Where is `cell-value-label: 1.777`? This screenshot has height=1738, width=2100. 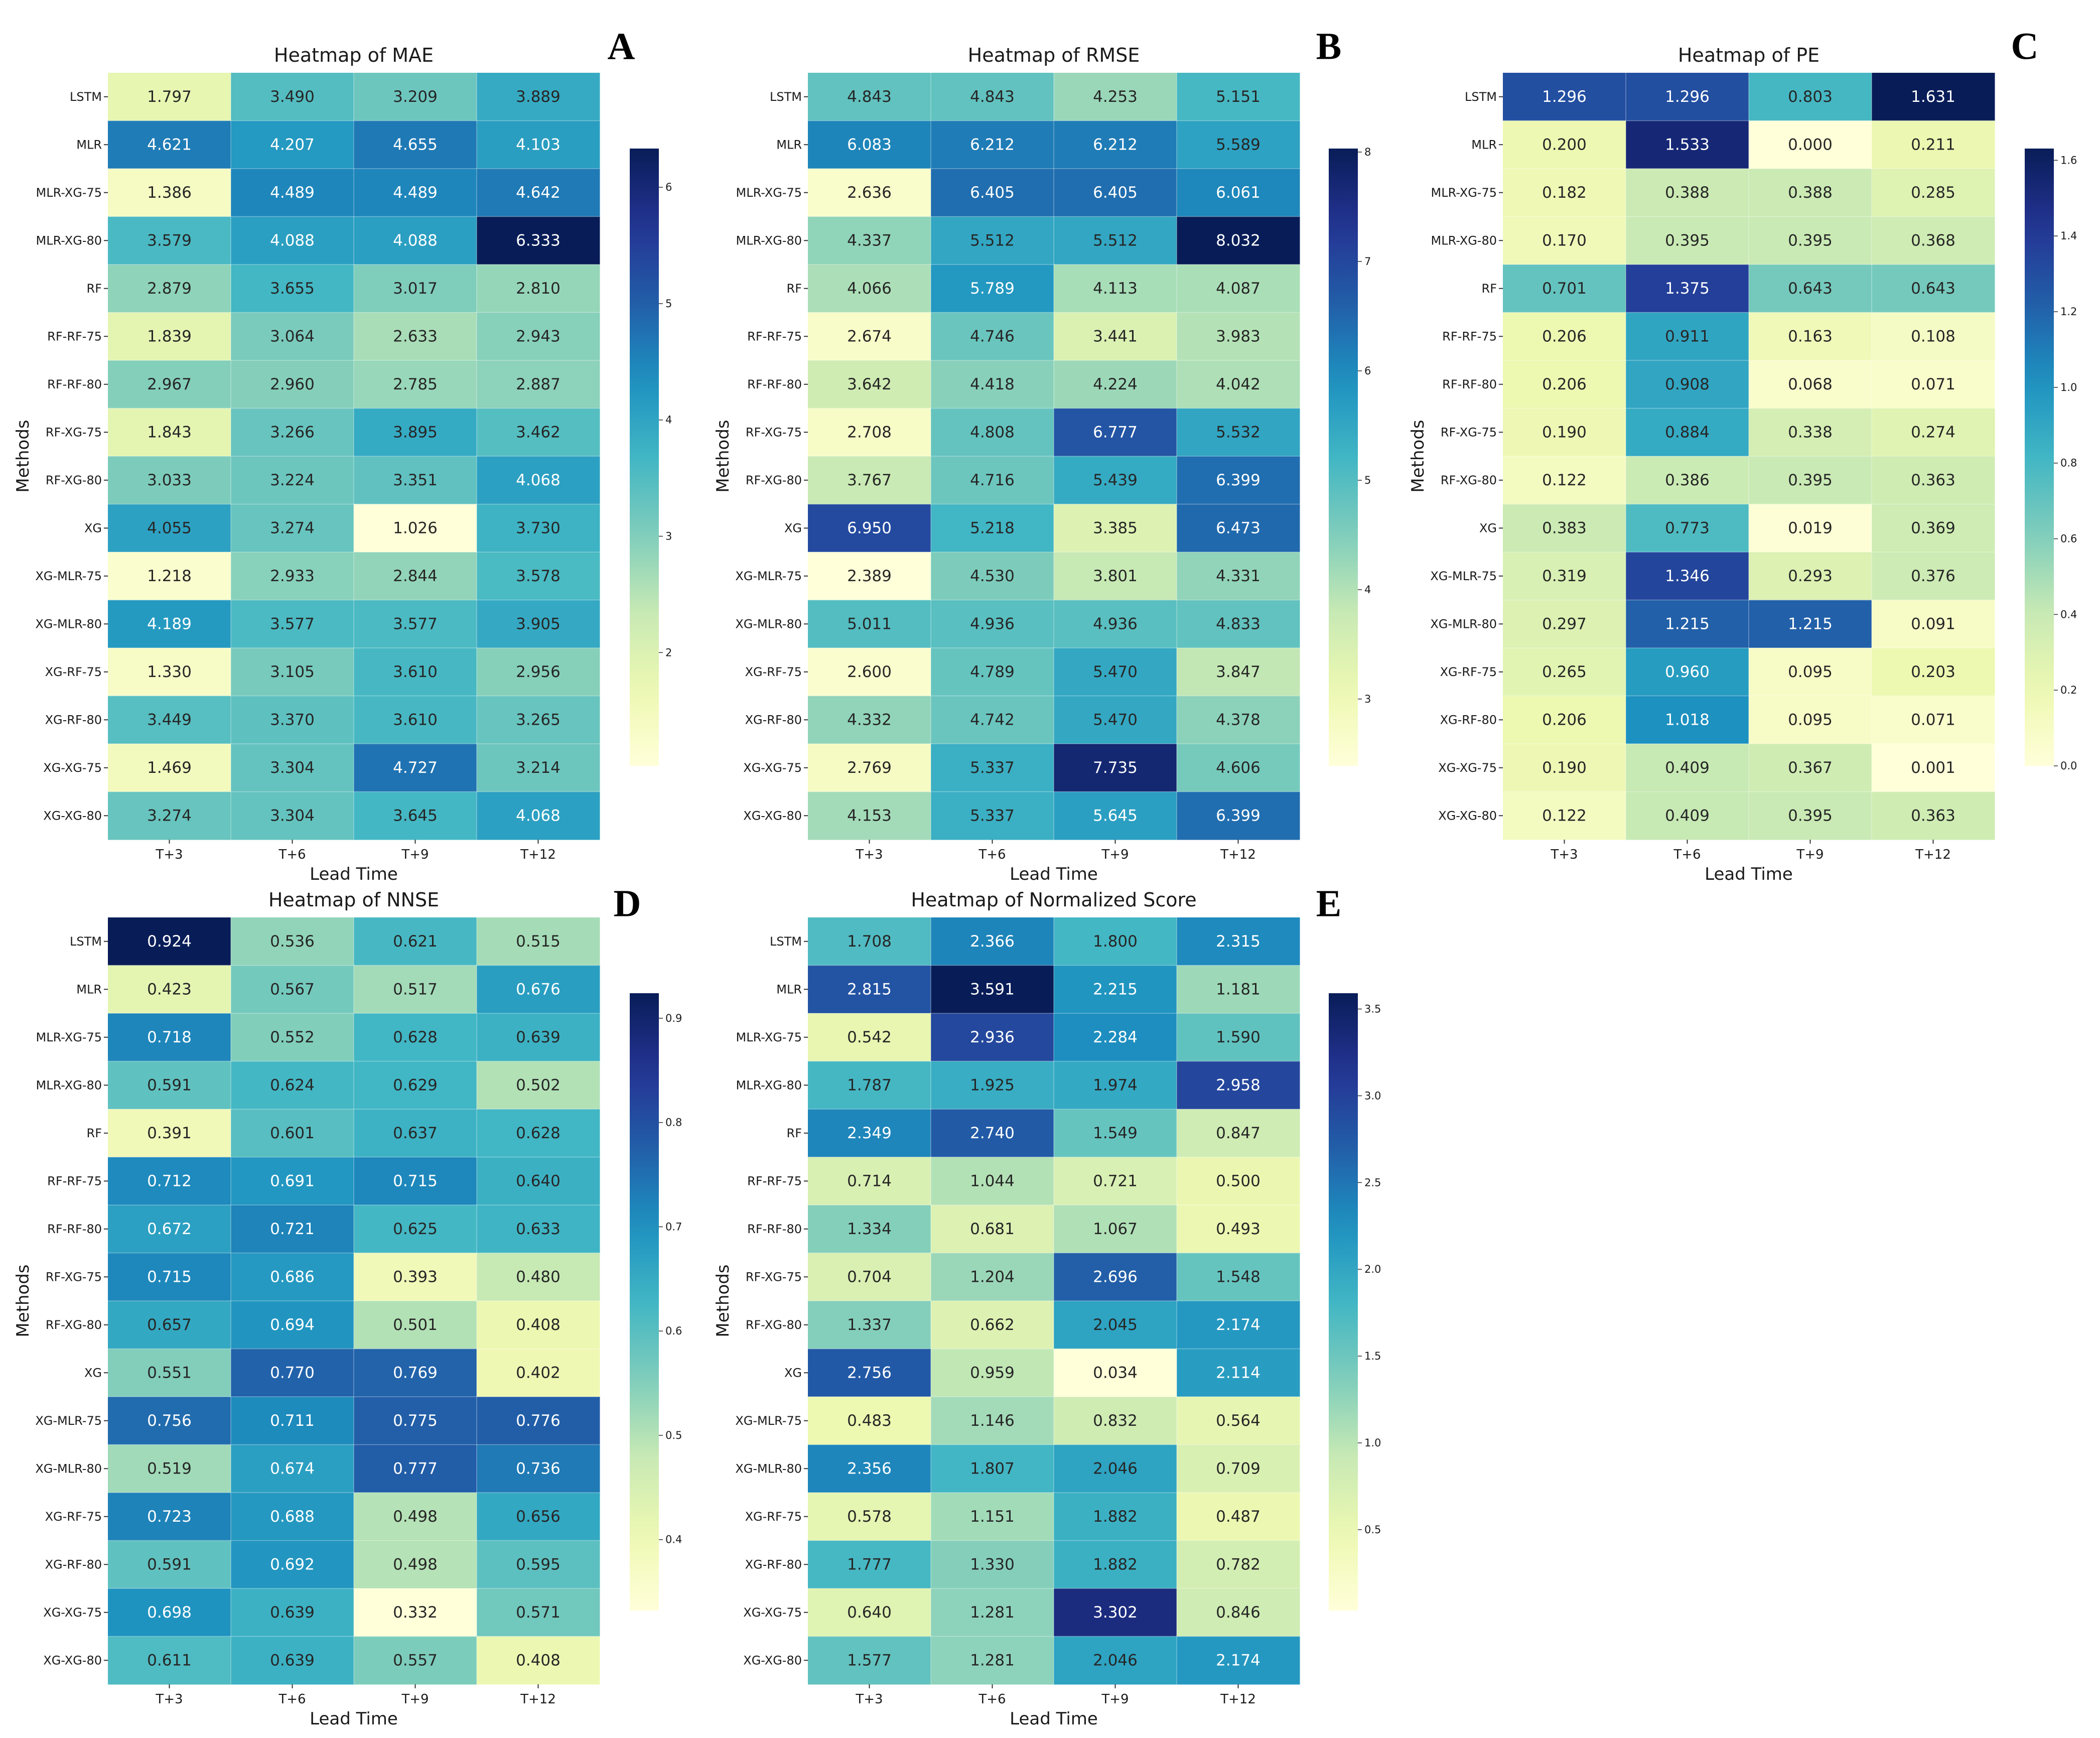
cell-value-label: 1.777 is located at coordinates (869, 1564).